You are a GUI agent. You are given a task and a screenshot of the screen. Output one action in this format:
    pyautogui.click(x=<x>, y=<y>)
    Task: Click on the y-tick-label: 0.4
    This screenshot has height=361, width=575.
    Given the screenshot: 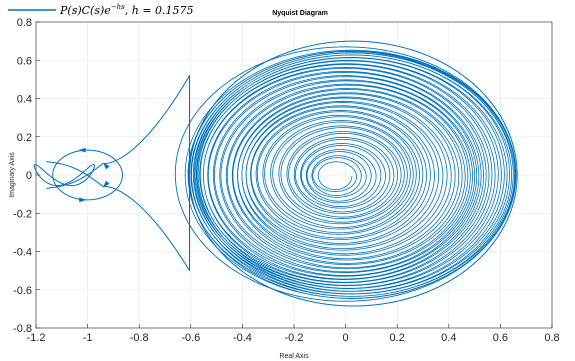 What is the action you would take?
    pyautogui.click(x=24, y=100)
    